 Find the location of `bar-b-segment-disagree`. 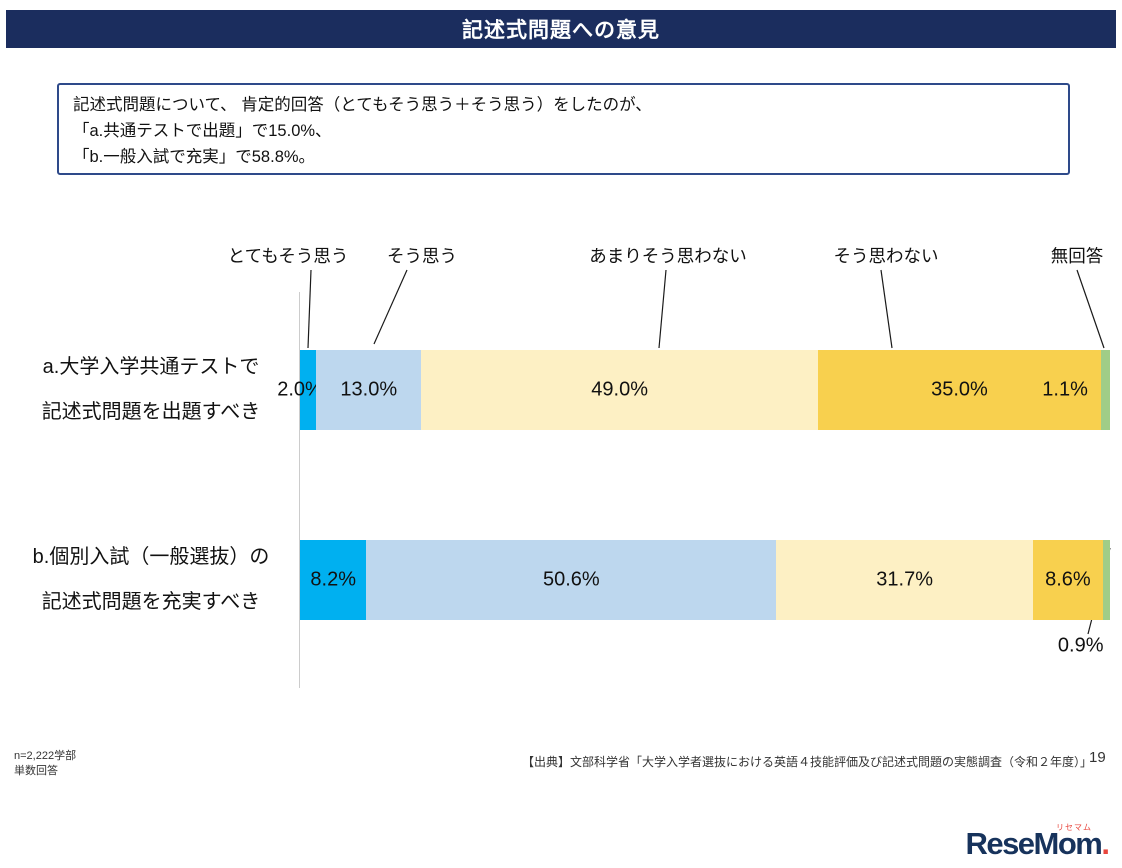

bar-b-segment-disagree is located at coordinates (1068, 580).